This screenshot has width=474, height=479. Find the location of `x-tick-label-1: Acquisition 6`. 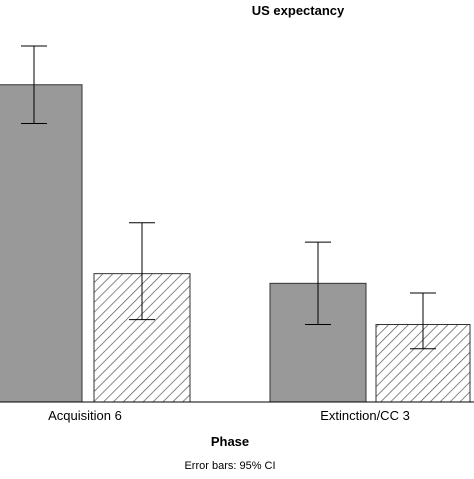

x-tick-label-1: Acquisition 6 is located at coordinates (85, 415).